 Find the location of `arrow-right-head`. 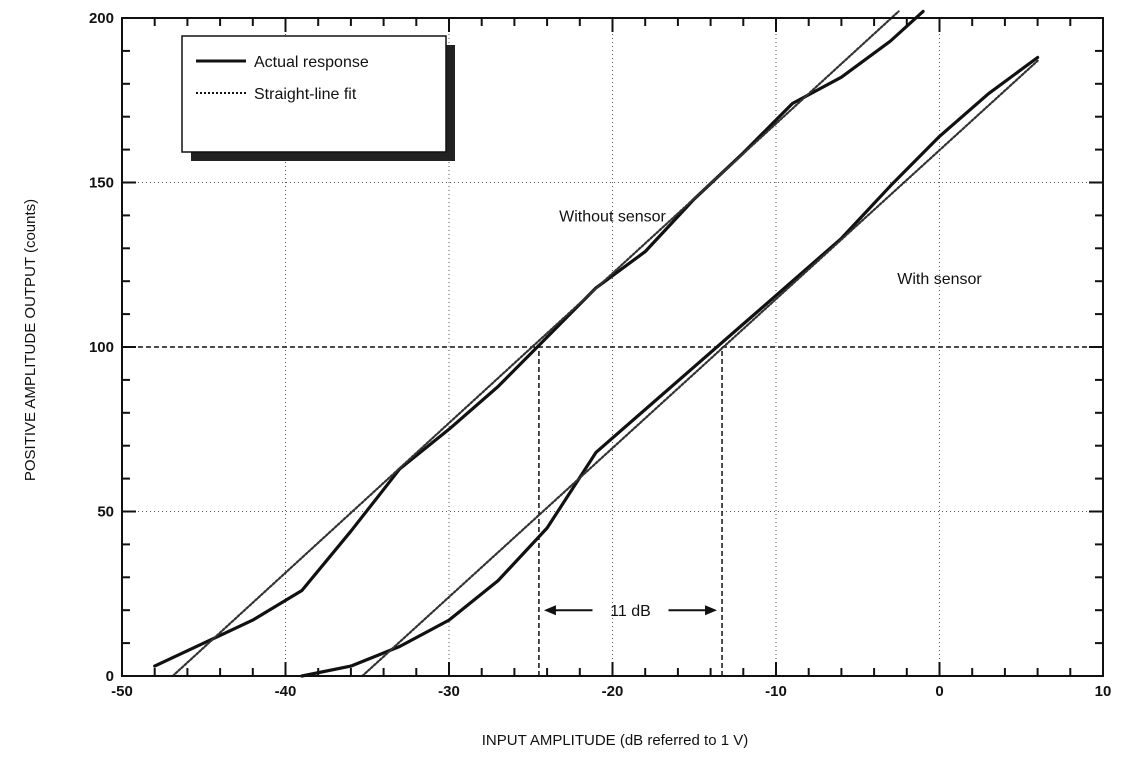

arrow-right-head is located at coordinates (711, 610).